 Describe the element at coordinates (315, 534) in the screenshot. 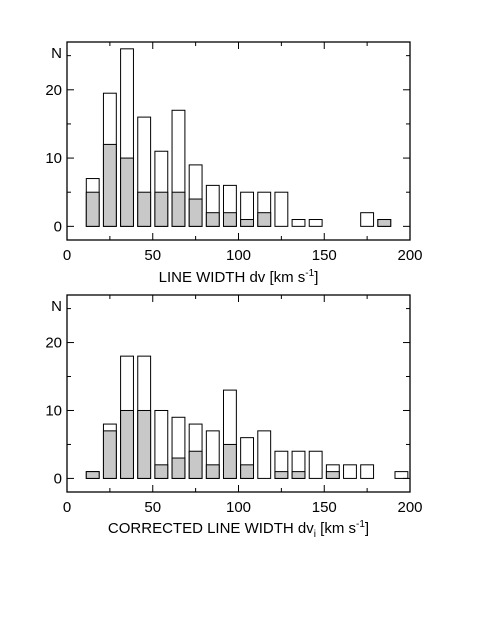

I see `x-label-subscript: i` at that location.